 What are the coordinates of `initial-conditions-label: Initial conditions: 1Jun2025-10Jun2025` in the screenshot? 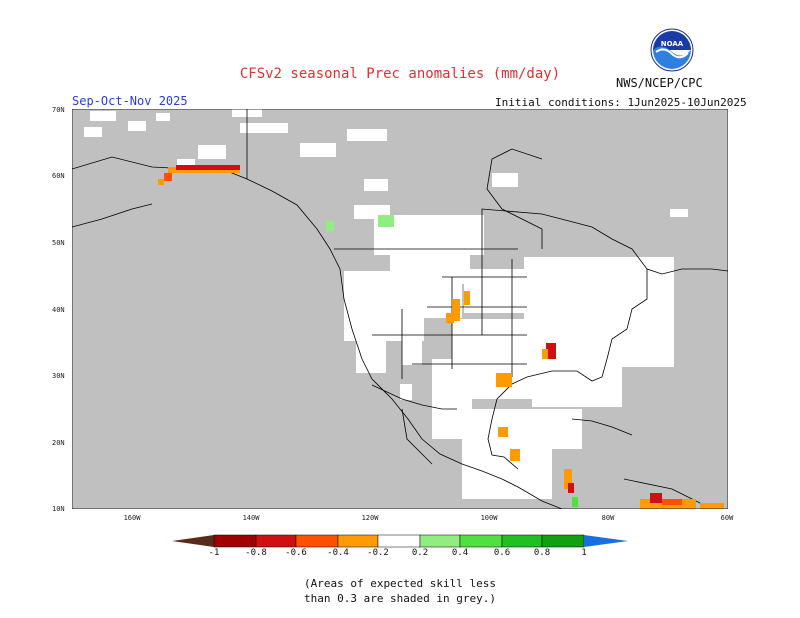 It's located at (621, 102).